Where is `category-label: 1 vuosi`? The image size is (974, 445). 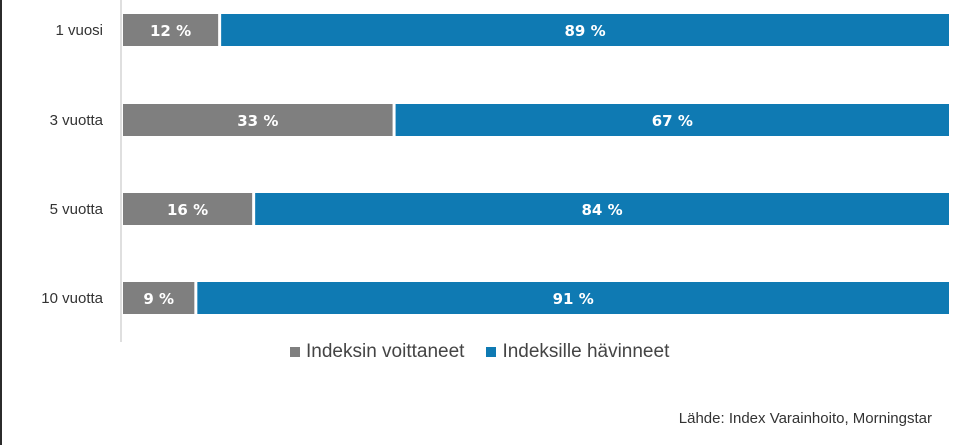
category-label: 1 vuosi is located at coordinates (79, 30).